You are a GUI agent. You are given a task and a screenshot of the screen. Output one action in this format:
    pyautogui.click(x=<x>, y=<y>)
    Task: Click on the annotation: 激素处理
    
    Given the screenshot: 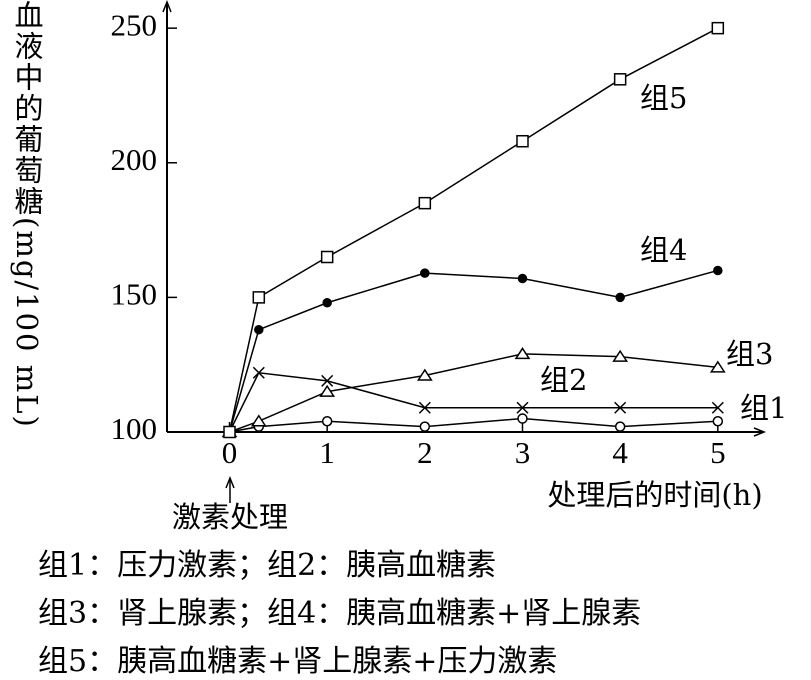 What is the action you would take?
    pyautogui.click(x=230, y=517)
    